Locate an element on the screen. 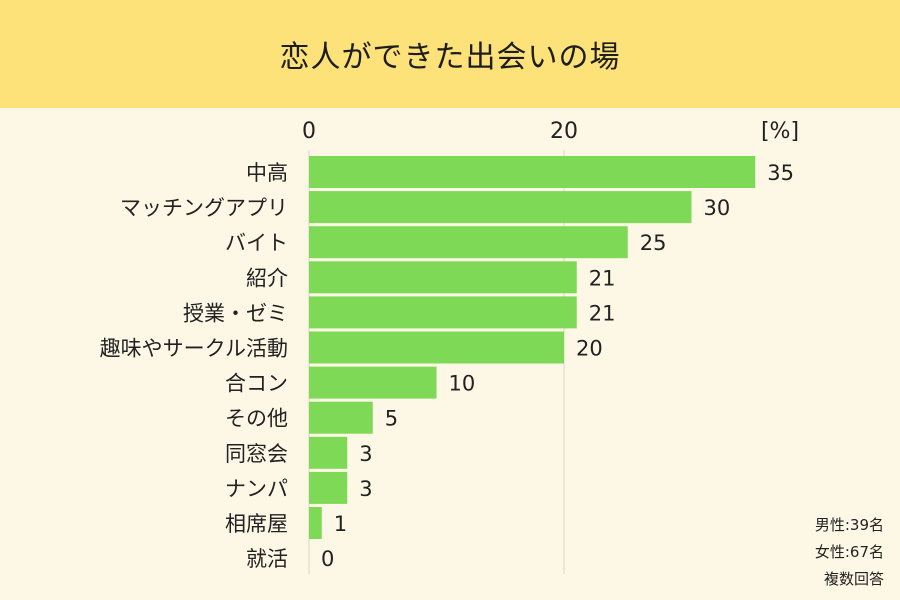 Image resolution: width=900 pixels, height=600 pixels. chart-title: 恋人ができた出会いの場 is located at coordinates (450, 57).